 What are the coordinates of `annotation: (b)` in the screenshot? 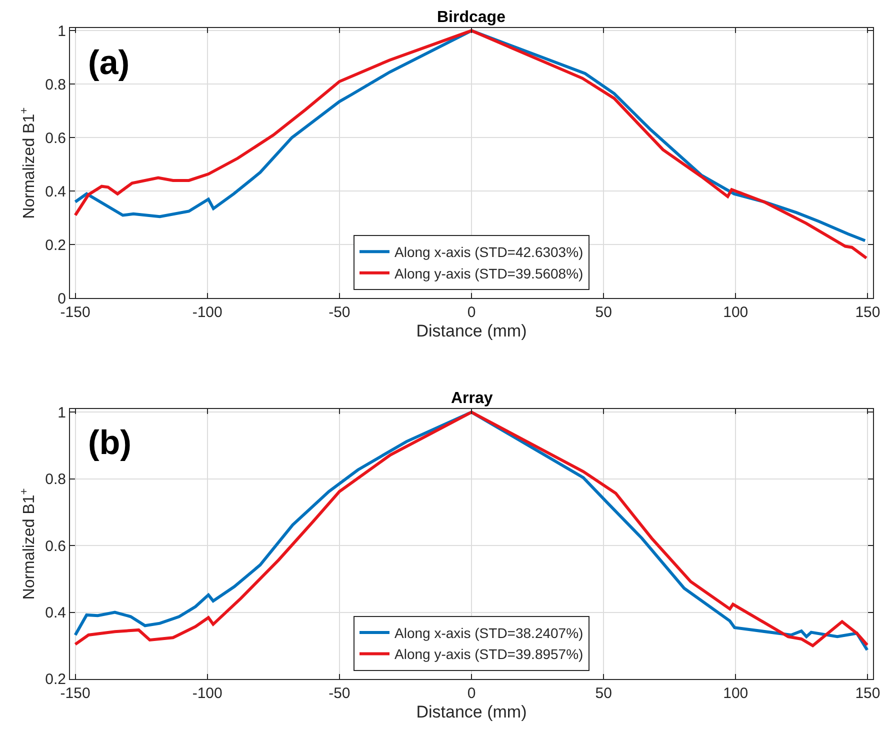 It's located at (110, 443).